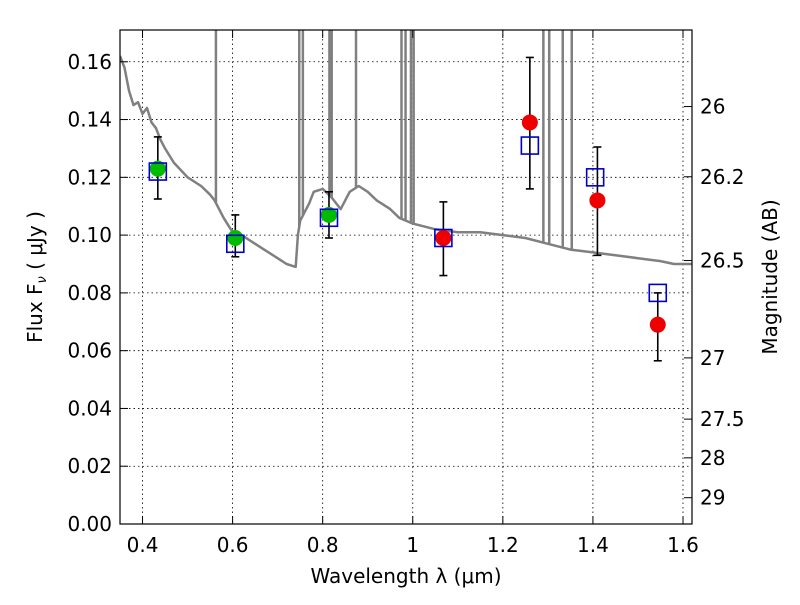  What do you see at coordinates (712, 498) in the screenshot?
I see `y2-tick-label: 29` at bounding box center [712, 498].